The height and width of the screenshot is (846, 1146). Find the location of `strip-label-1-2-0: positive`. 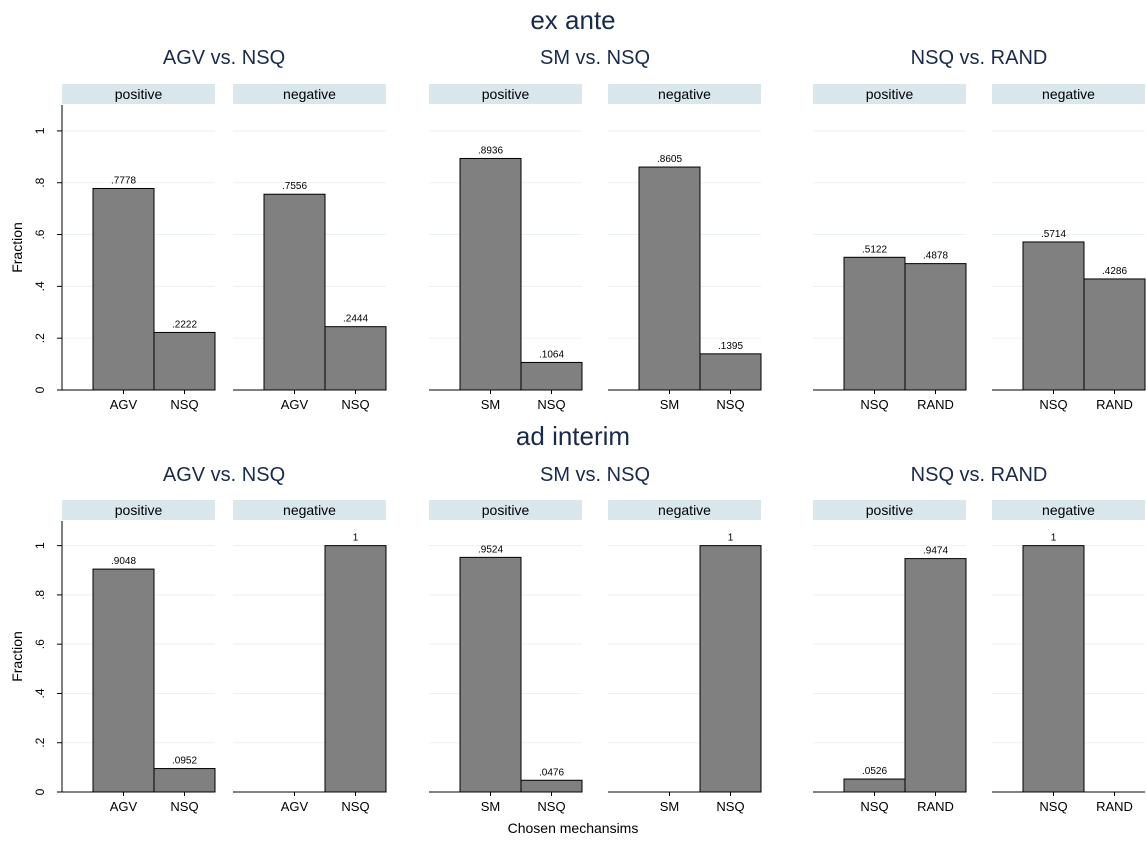

strip-label-1-2-0: positive is located at coordinates (890, 510).